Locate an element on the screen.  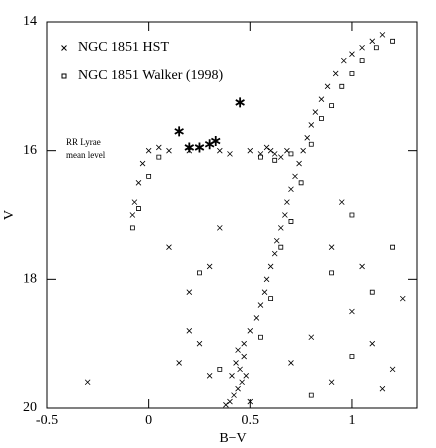
x-tick-label: 0 is located at coordinates (148, 420).